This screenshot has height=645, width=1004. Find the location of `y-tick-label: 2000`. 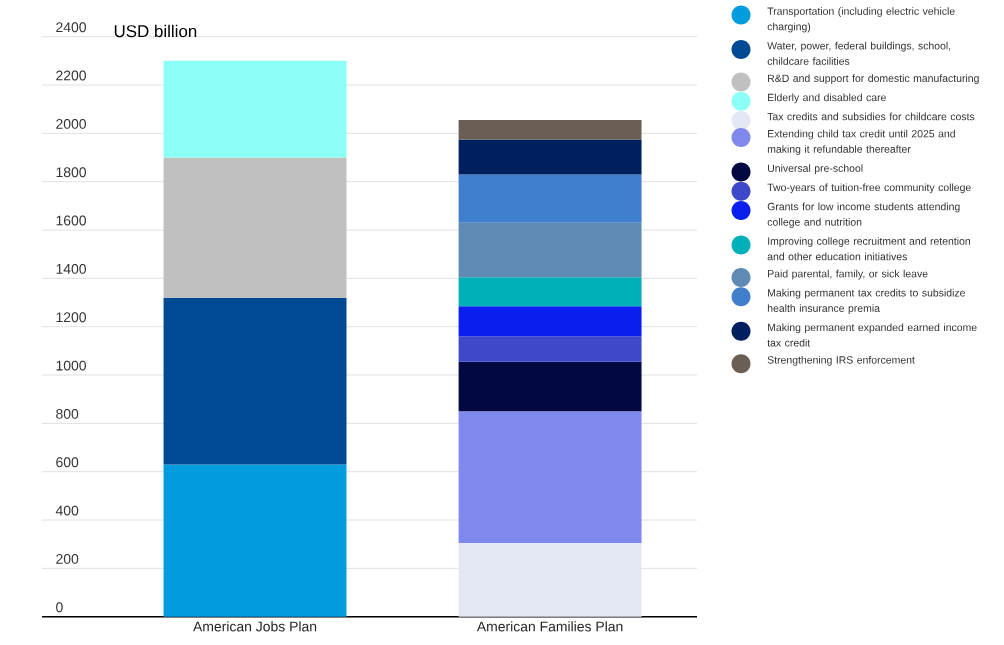

y-tick-label: 2000 is located at coordinates (71, 123).